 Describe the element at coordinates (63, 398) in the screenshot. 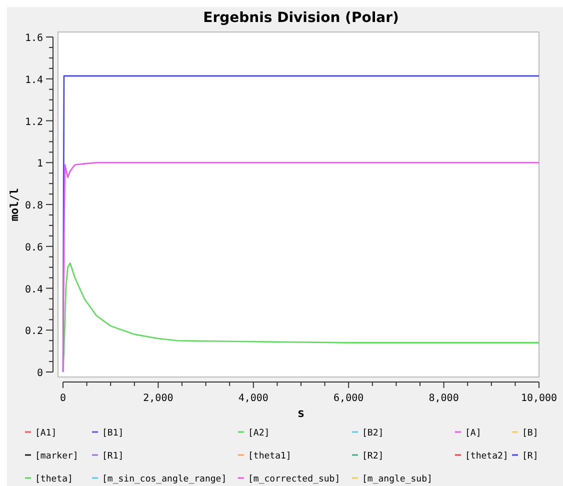

I see `x-tick-label: 0` at that location.